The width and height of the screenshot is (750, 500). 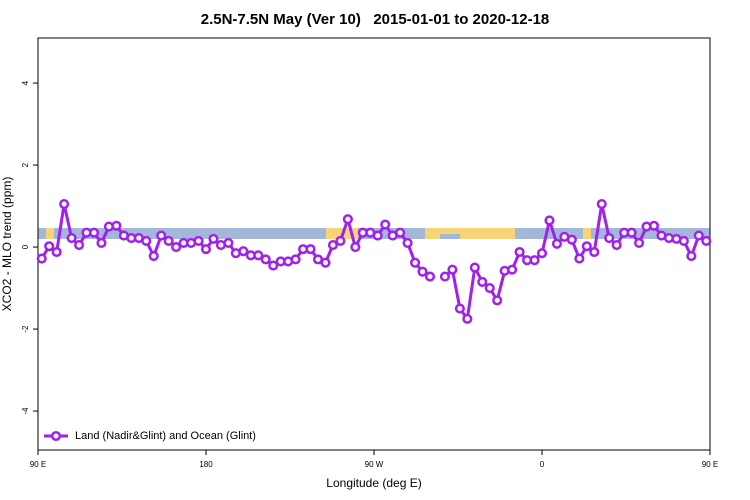 What do you see at coordinates (373, 483) in the screenshot?
I see `x-axis-label: Longitude (deg E)` at bounding box center [373, 483].